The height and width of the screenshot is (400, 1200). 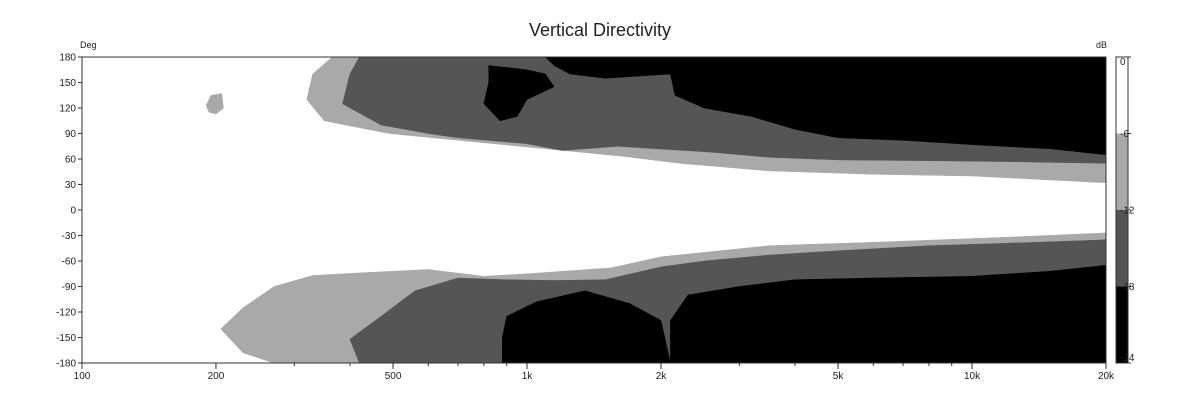 I want to click on y-tick-label: 60, so click(x=71, y=160).